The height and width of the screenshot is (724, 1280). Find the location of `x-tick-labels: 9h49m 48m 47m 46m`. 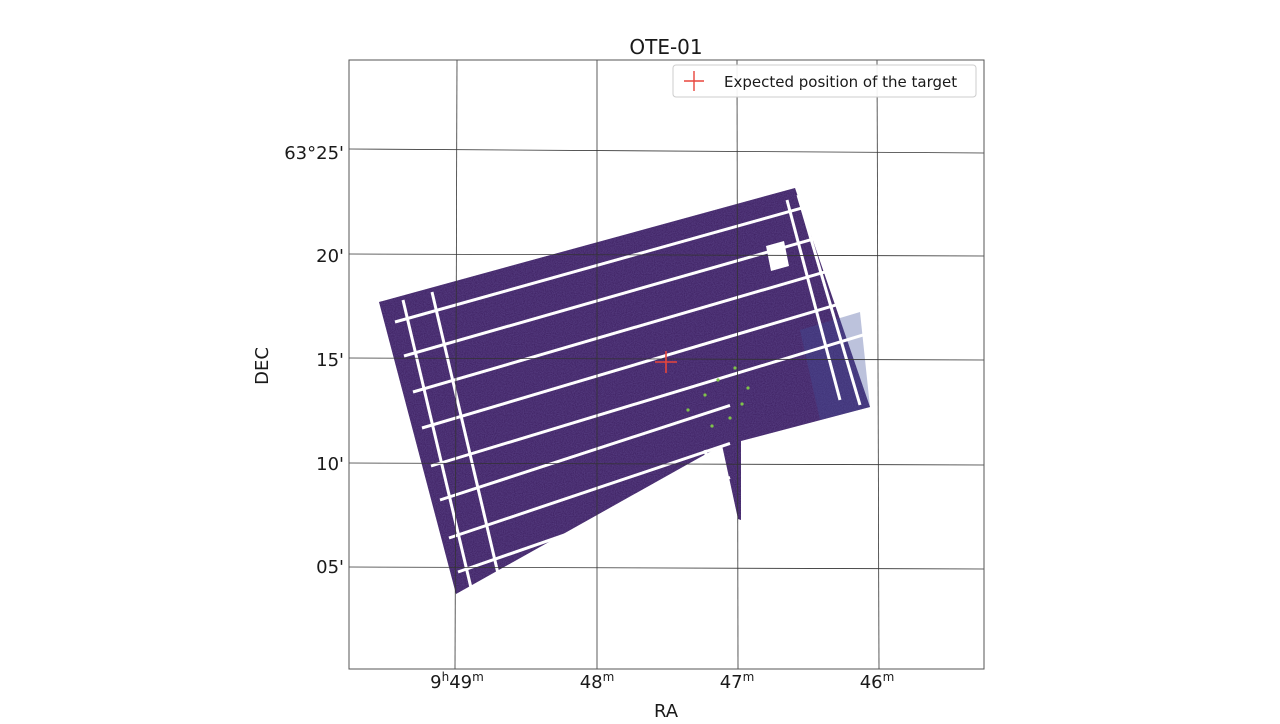

x-tick-labels: 9h49m 48m 47m 46m is located at coordinates (662, 681).